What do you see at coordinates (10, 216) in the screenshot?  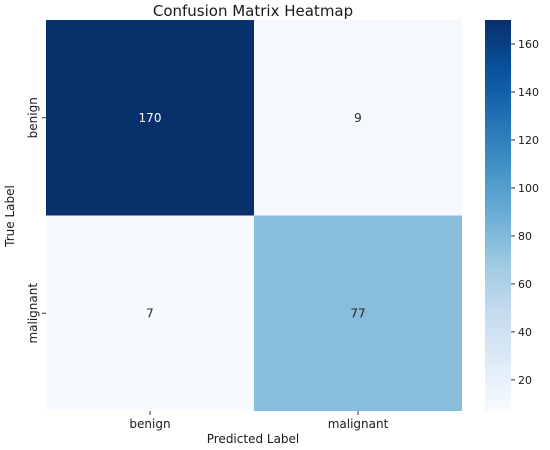 I see `y-axis-label: True Label` at bounding box center [10, 216].